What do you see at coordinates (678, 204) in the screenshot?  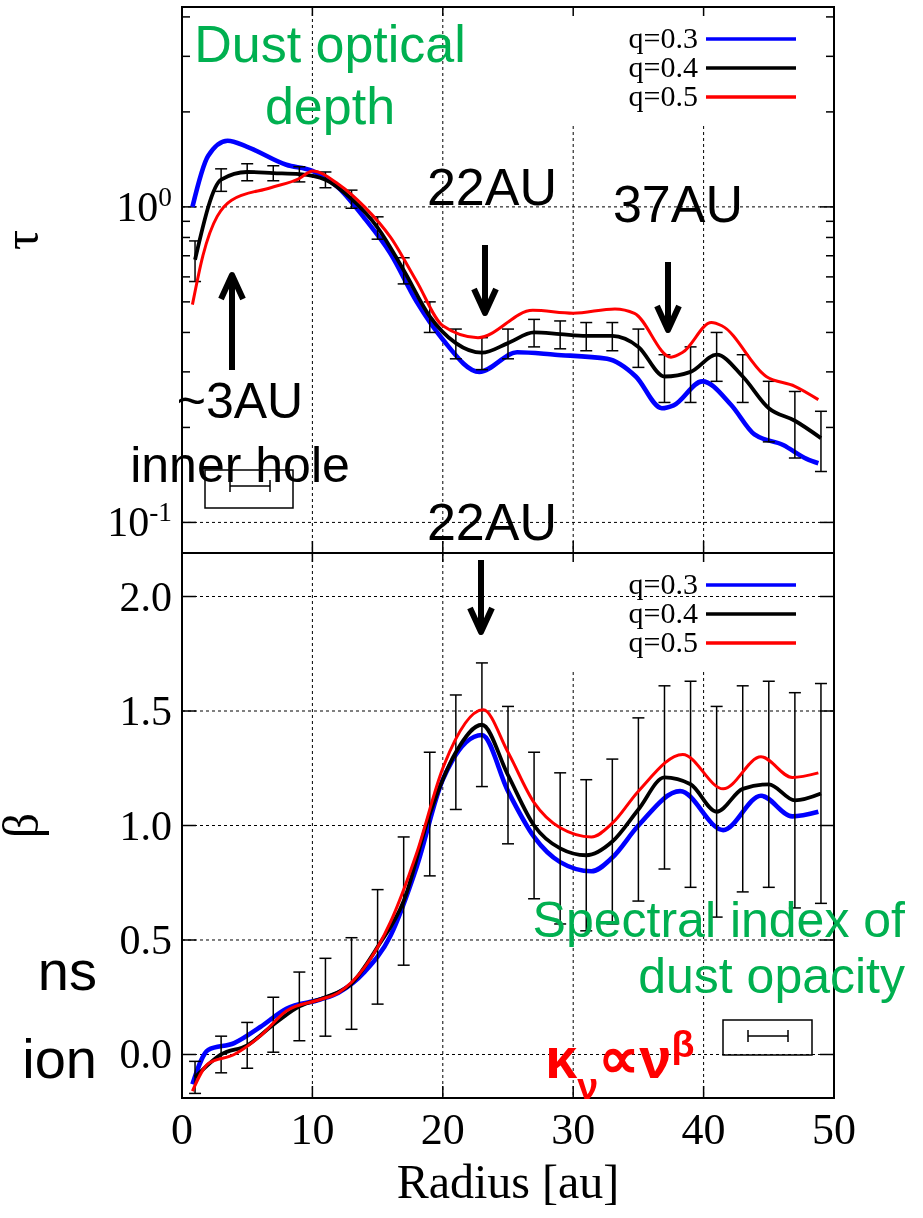 I see `annotation: 37AU` at bounding box center [678, 204].